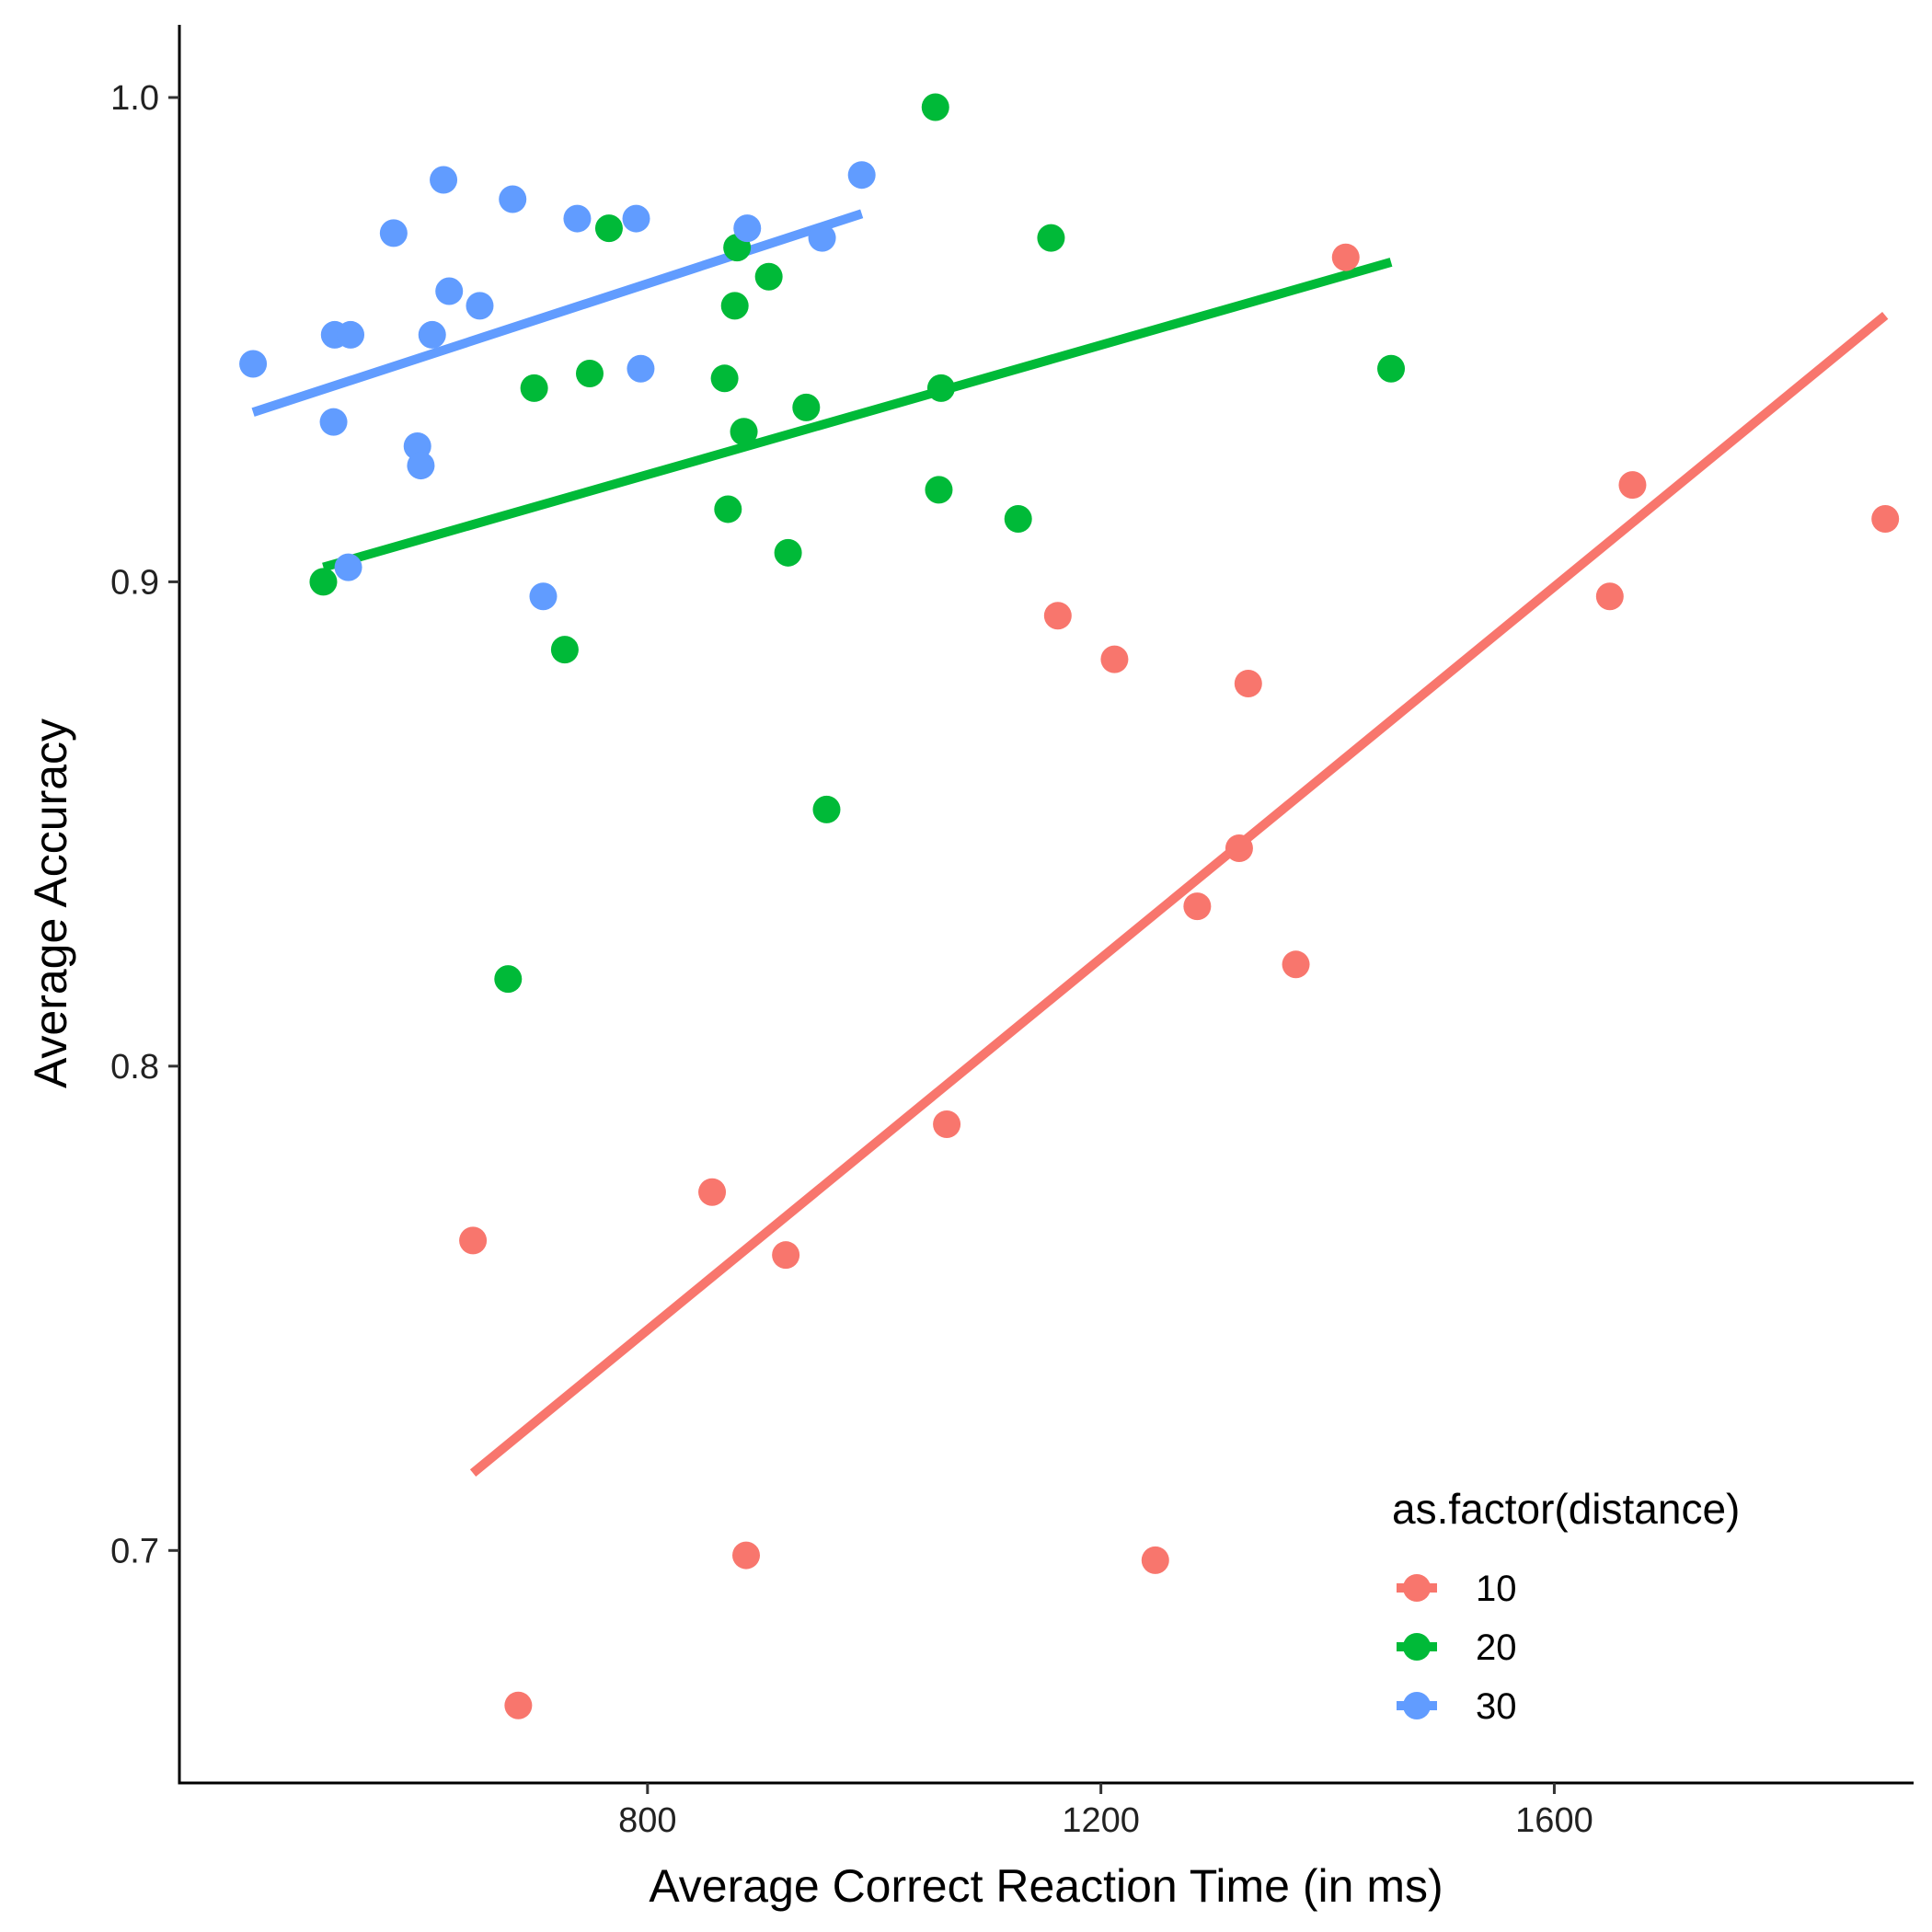 This screenshot has width=1932, height=1932. What do you see at coordinates (1496, 1589) in the screenshot?
I see `legend-label-10: 10` at bounding box center [1496, 1589].